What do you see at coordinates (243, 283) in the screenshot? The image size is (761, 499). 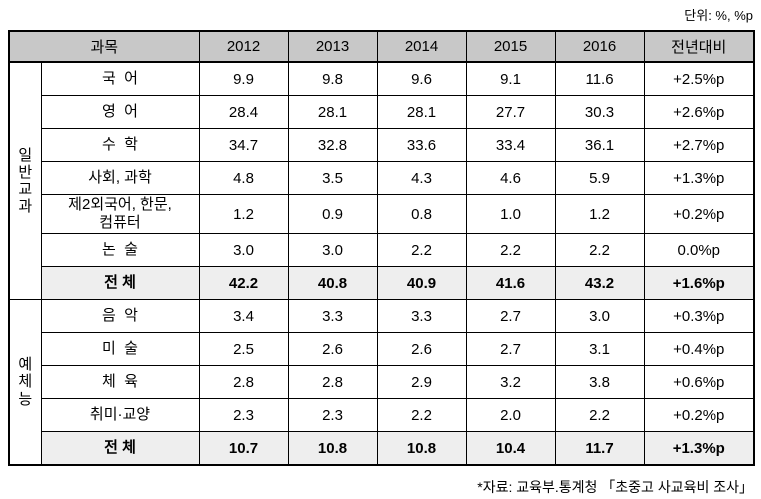 I see `value-cell: 42.2` at bounding box center [243, 283].